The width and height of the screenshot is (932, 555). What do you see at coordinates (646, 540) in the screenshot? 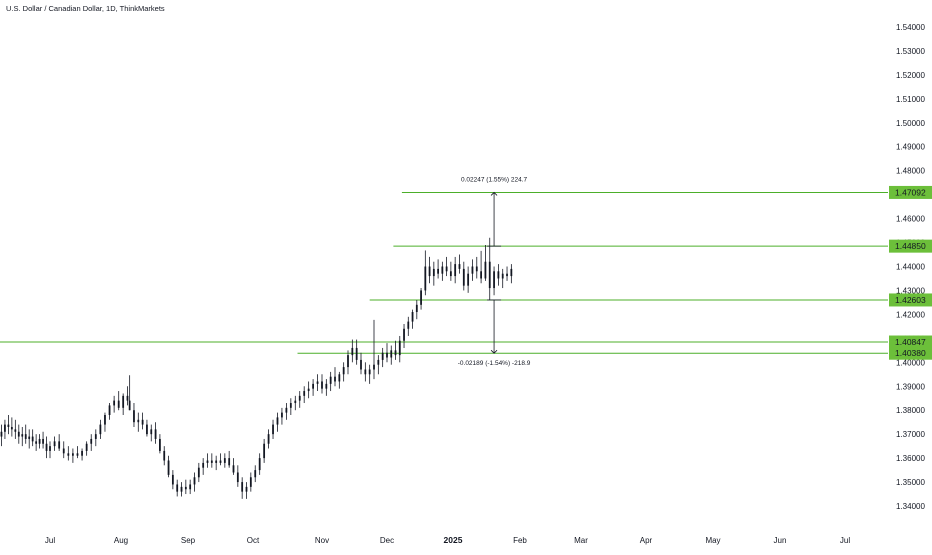
I see `x-tick-label: Apr` at bounding box center [646, 540].